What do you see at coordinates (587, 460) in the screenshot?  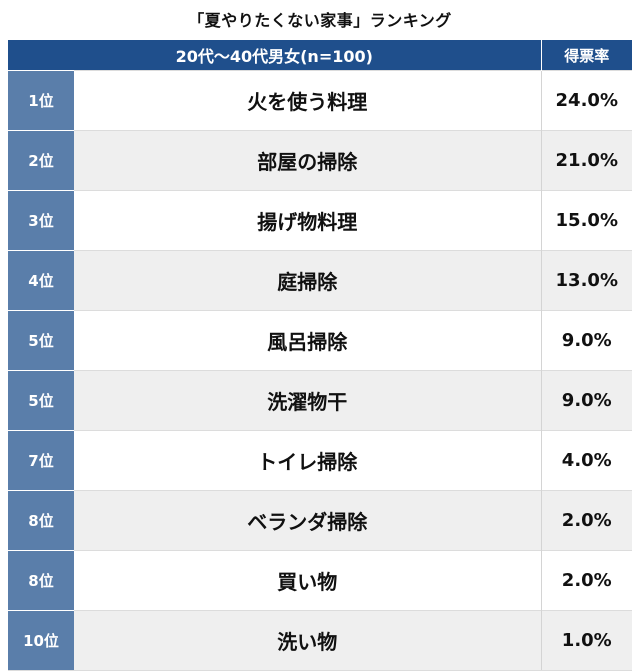 I see `vote-rate: 4.0%` at bounding box center [587, 460].